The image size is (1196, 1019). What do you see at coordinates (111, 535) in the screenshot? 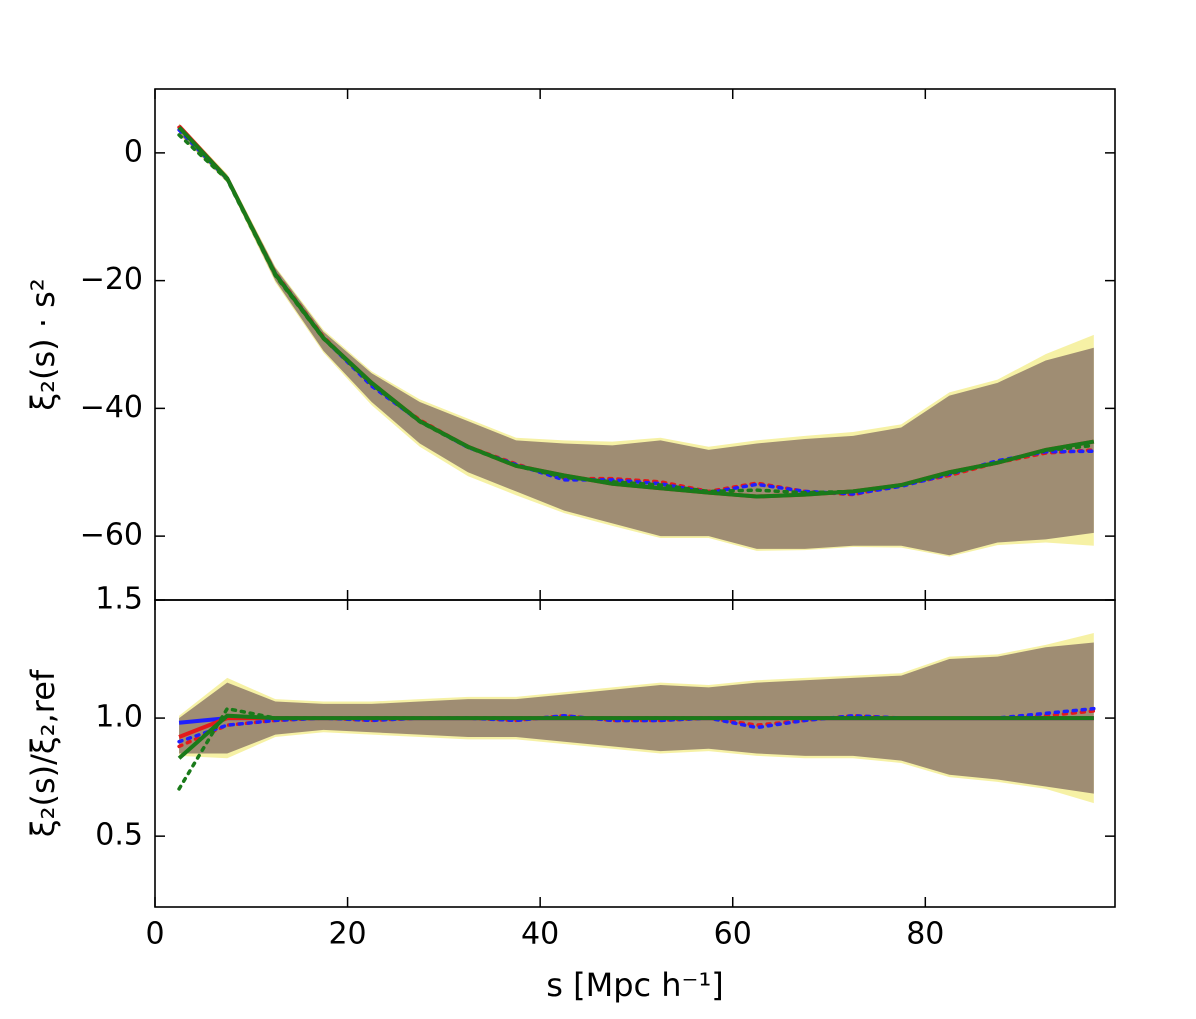
I see `y-tick-label: −60` at bounding box center [111, 535].